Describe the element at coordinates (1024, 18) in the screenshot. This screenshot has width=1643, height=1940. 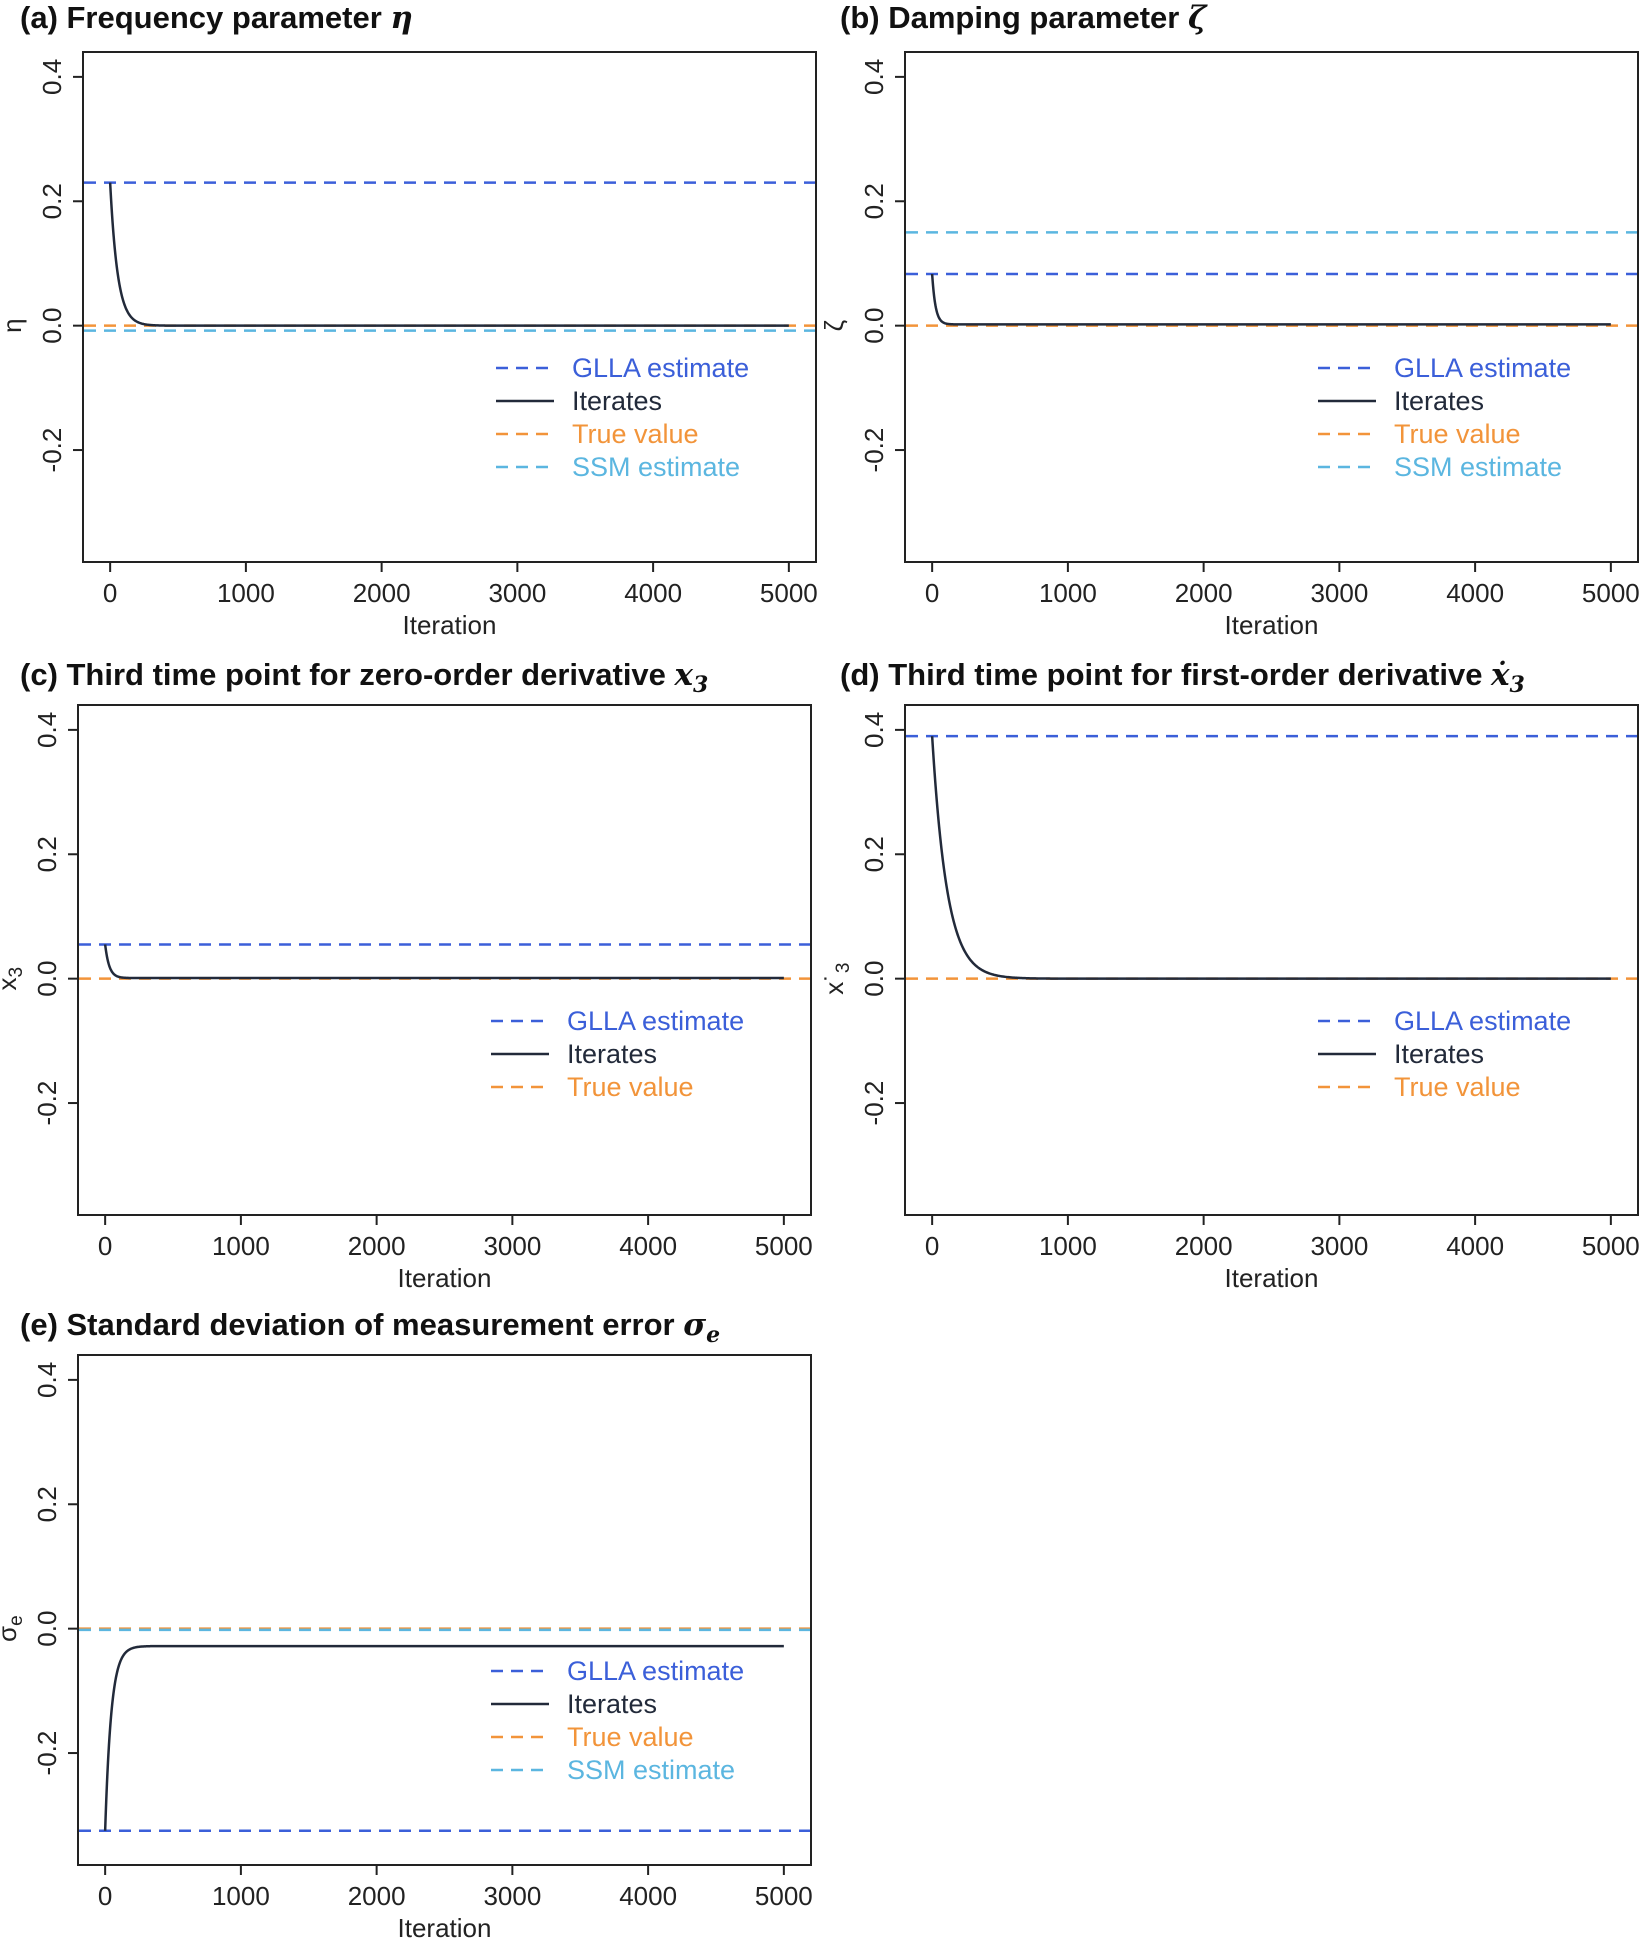
I see `panel-title: (b) Damping parameter ζ` at that location.